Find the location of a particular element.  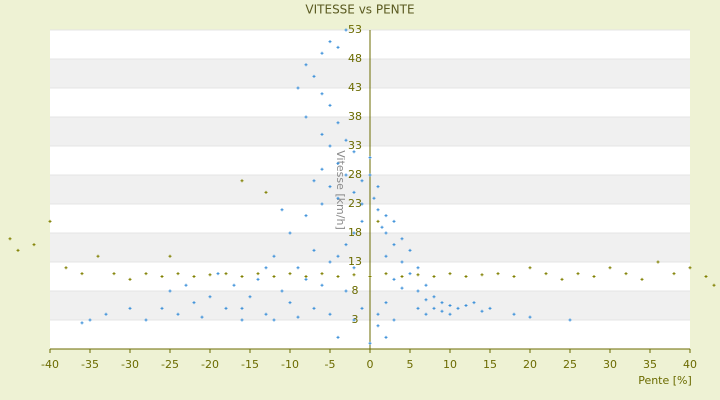

x-tick-label: 5 is located at coordinates (410, 364).